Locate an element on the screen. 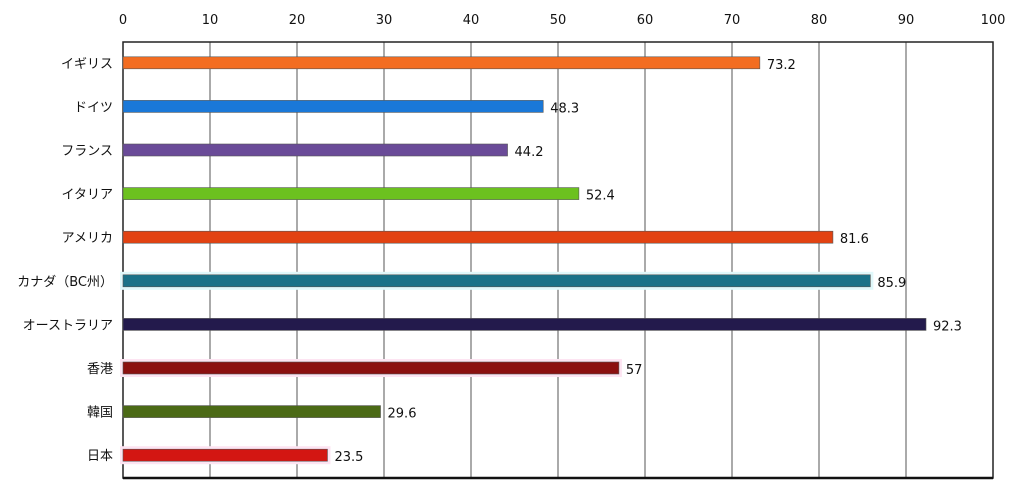 The height and width of the screenshot is (484, 1024). category-label: イタリア is located at coordinates (87, 195).